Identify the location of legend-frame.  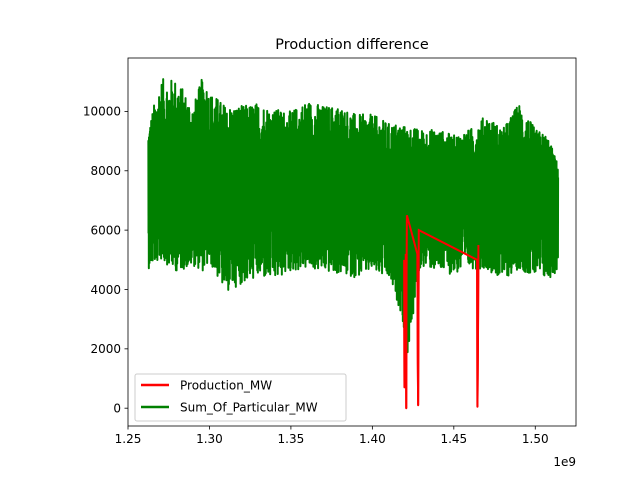
(240, 397).